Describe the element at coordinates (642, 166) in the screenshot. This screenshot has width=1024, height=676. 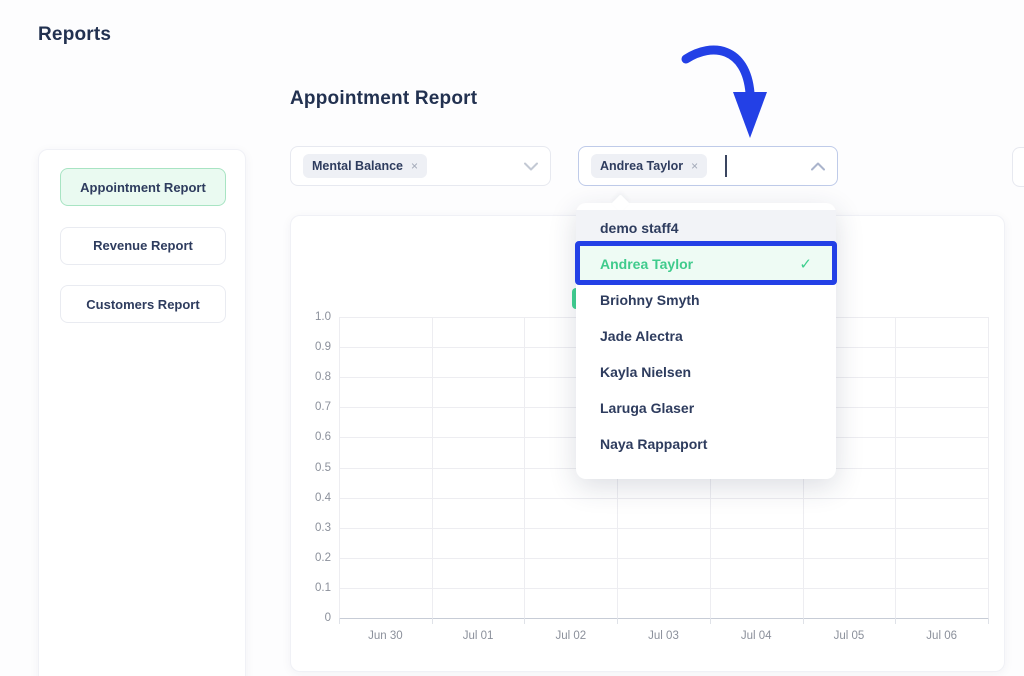
I see `staff-tag-label: Andrea Taylor` at that location.